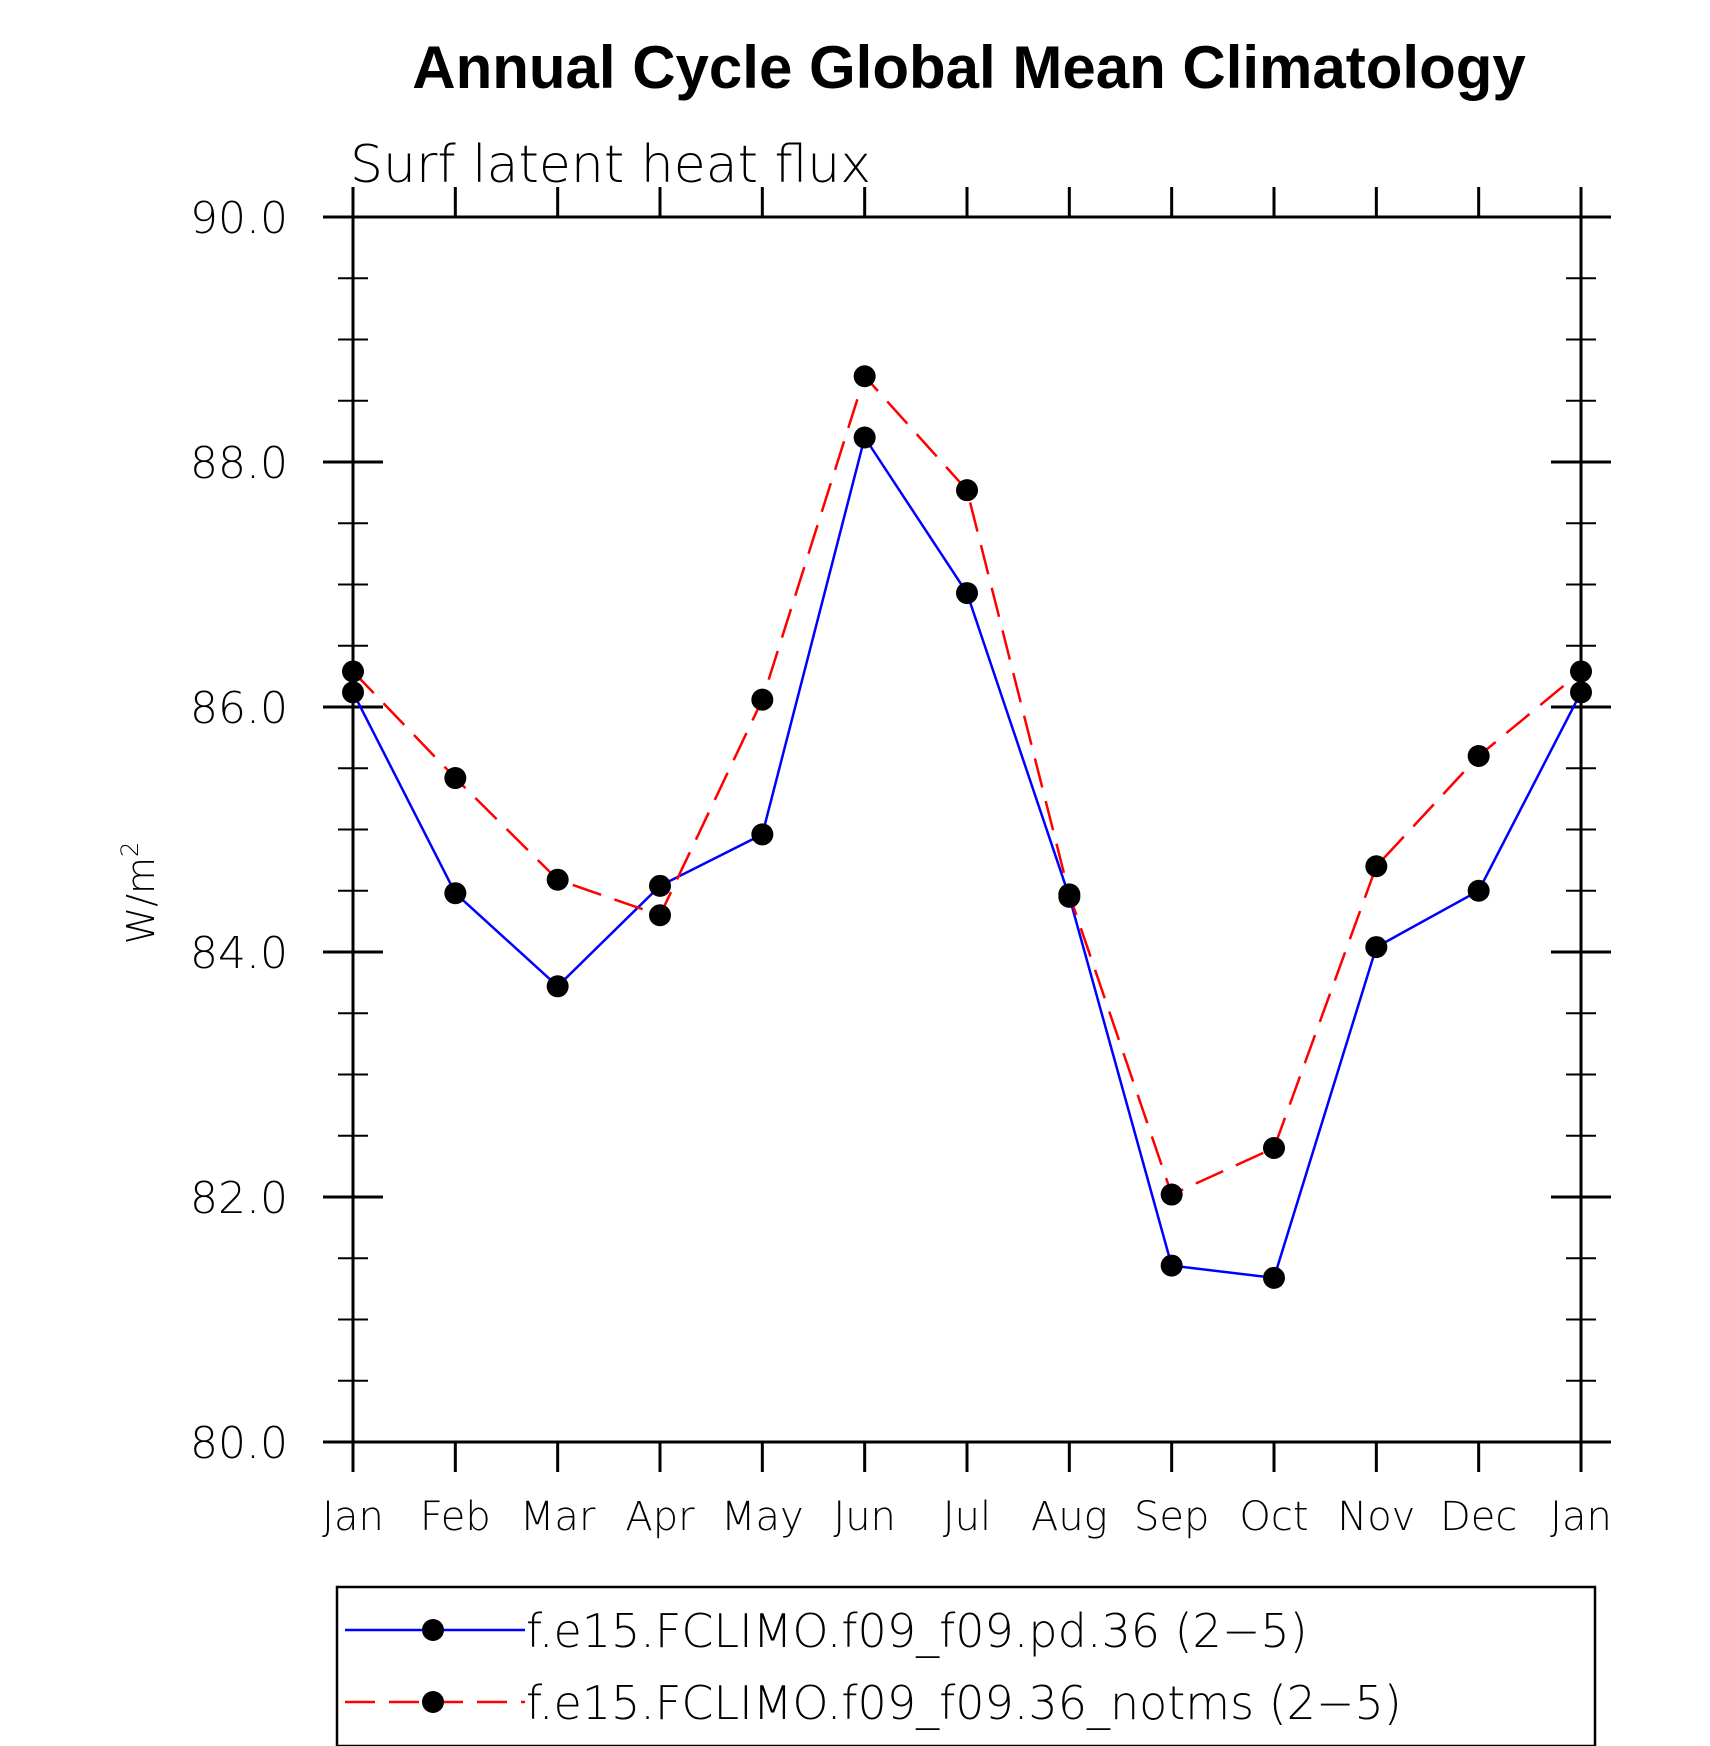 This screenshot has width=1710, height=1746. What do you see at coordinates (239, 708) in the screenshot?
I see `y-tick-label: 86.0` at bounding box center [239, 708].